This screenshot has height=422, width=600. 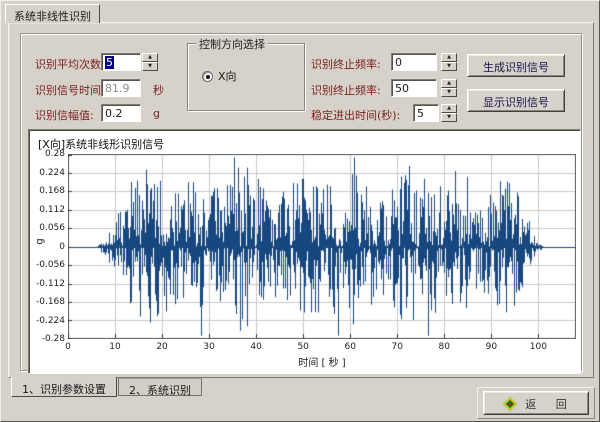 I want to click on freq-start-spinner: ▲ ▼, so click(x=449, y=62).